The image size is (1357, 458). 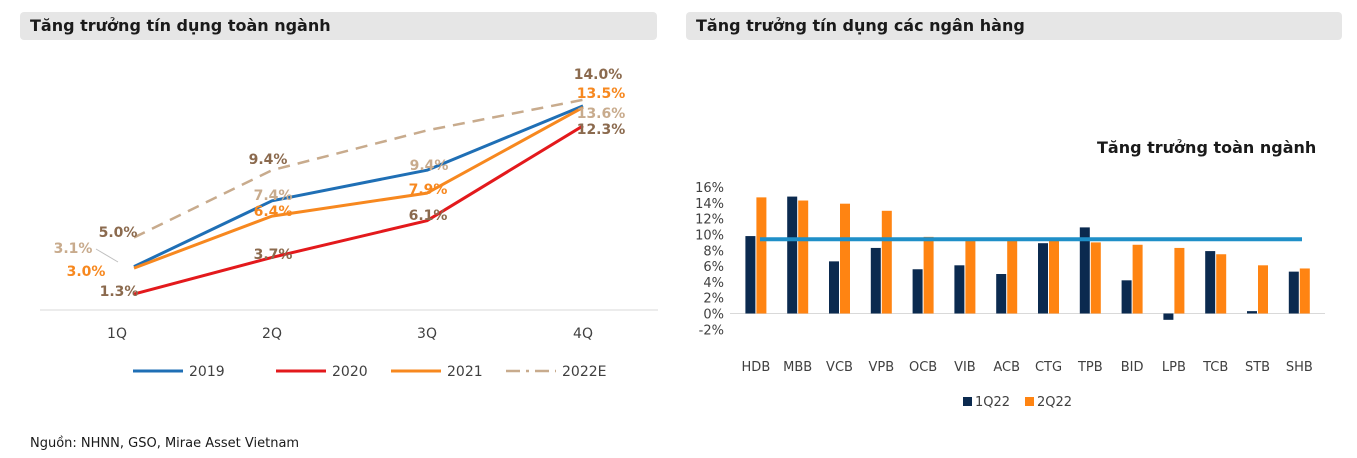 What do you see at coordinates (709, 188) in the screenshot?
I see `right-y-tick-16%: 16%` at bounding box center [709, 188].